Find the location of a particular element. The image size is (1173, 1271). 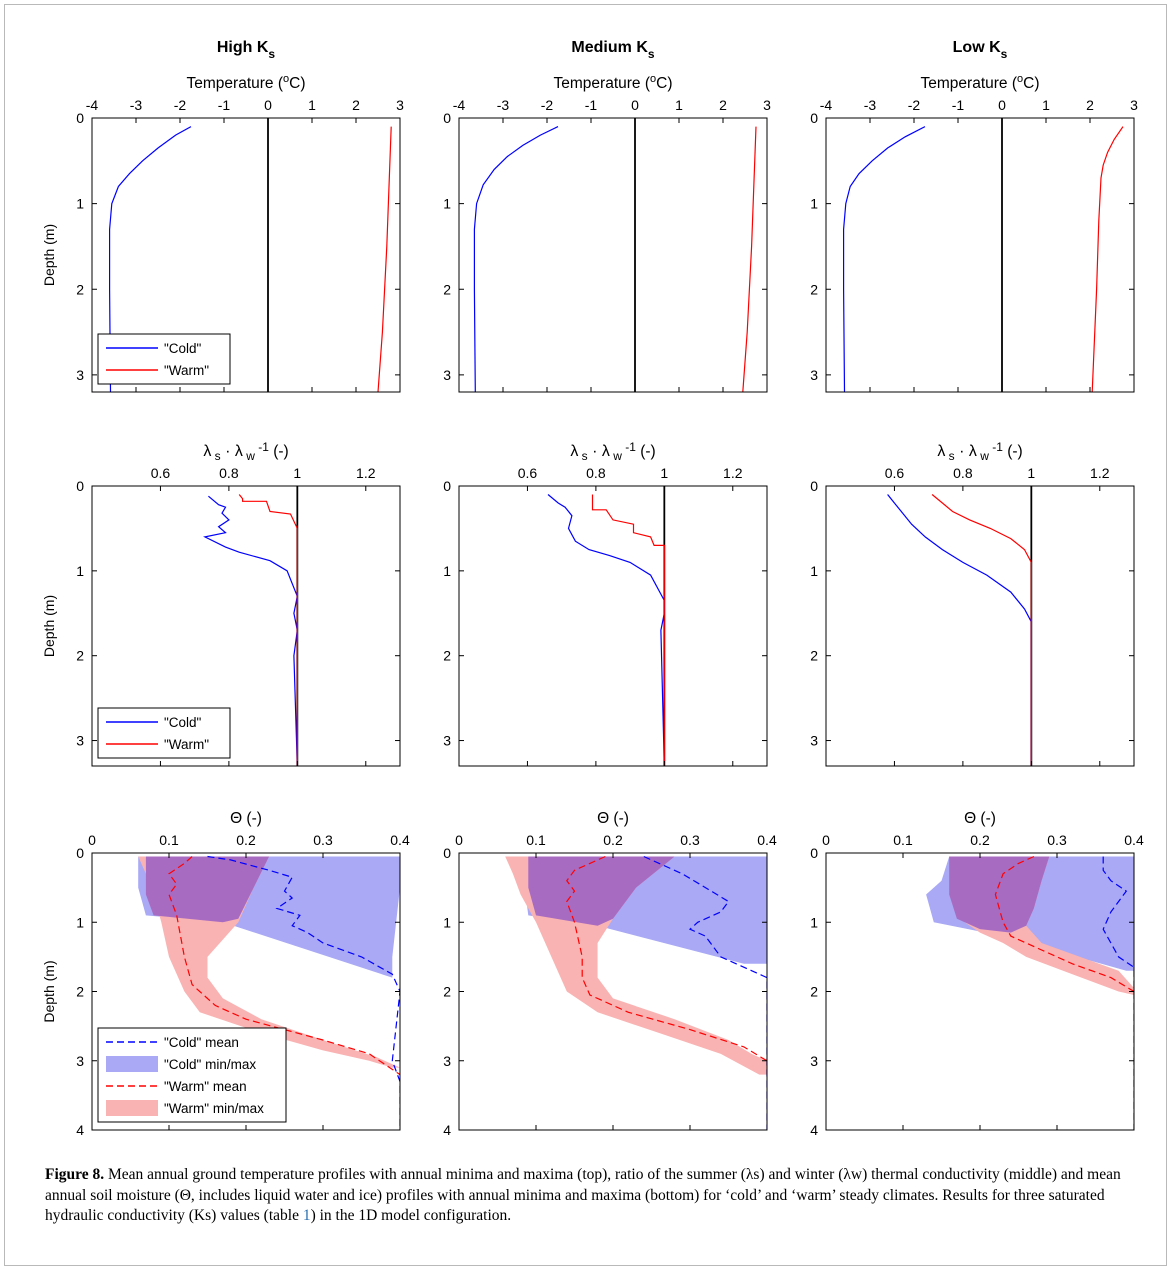

x-axis-label-part: -1 is located at coordinates (996, 447).